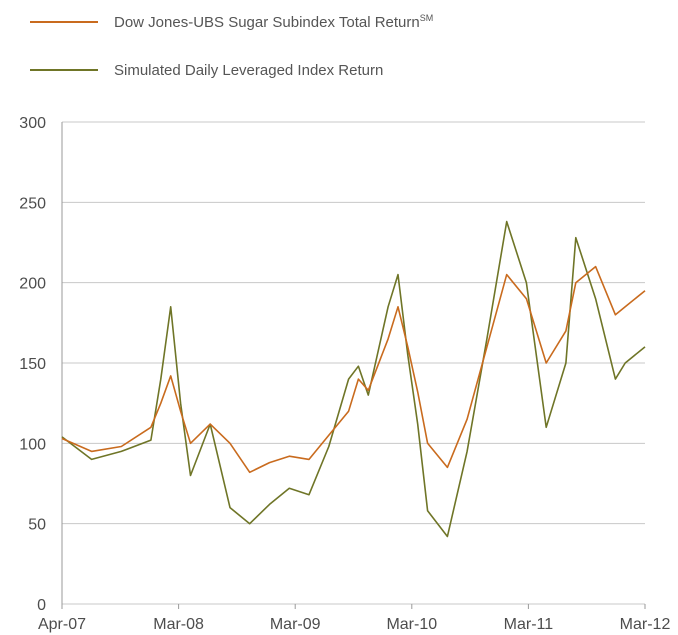 The image size is (678, 635). What do you see at coordinates (32, 123) in the screenshot?
I see `y-tick-label-300: 300` at bounding box center [32, 123].